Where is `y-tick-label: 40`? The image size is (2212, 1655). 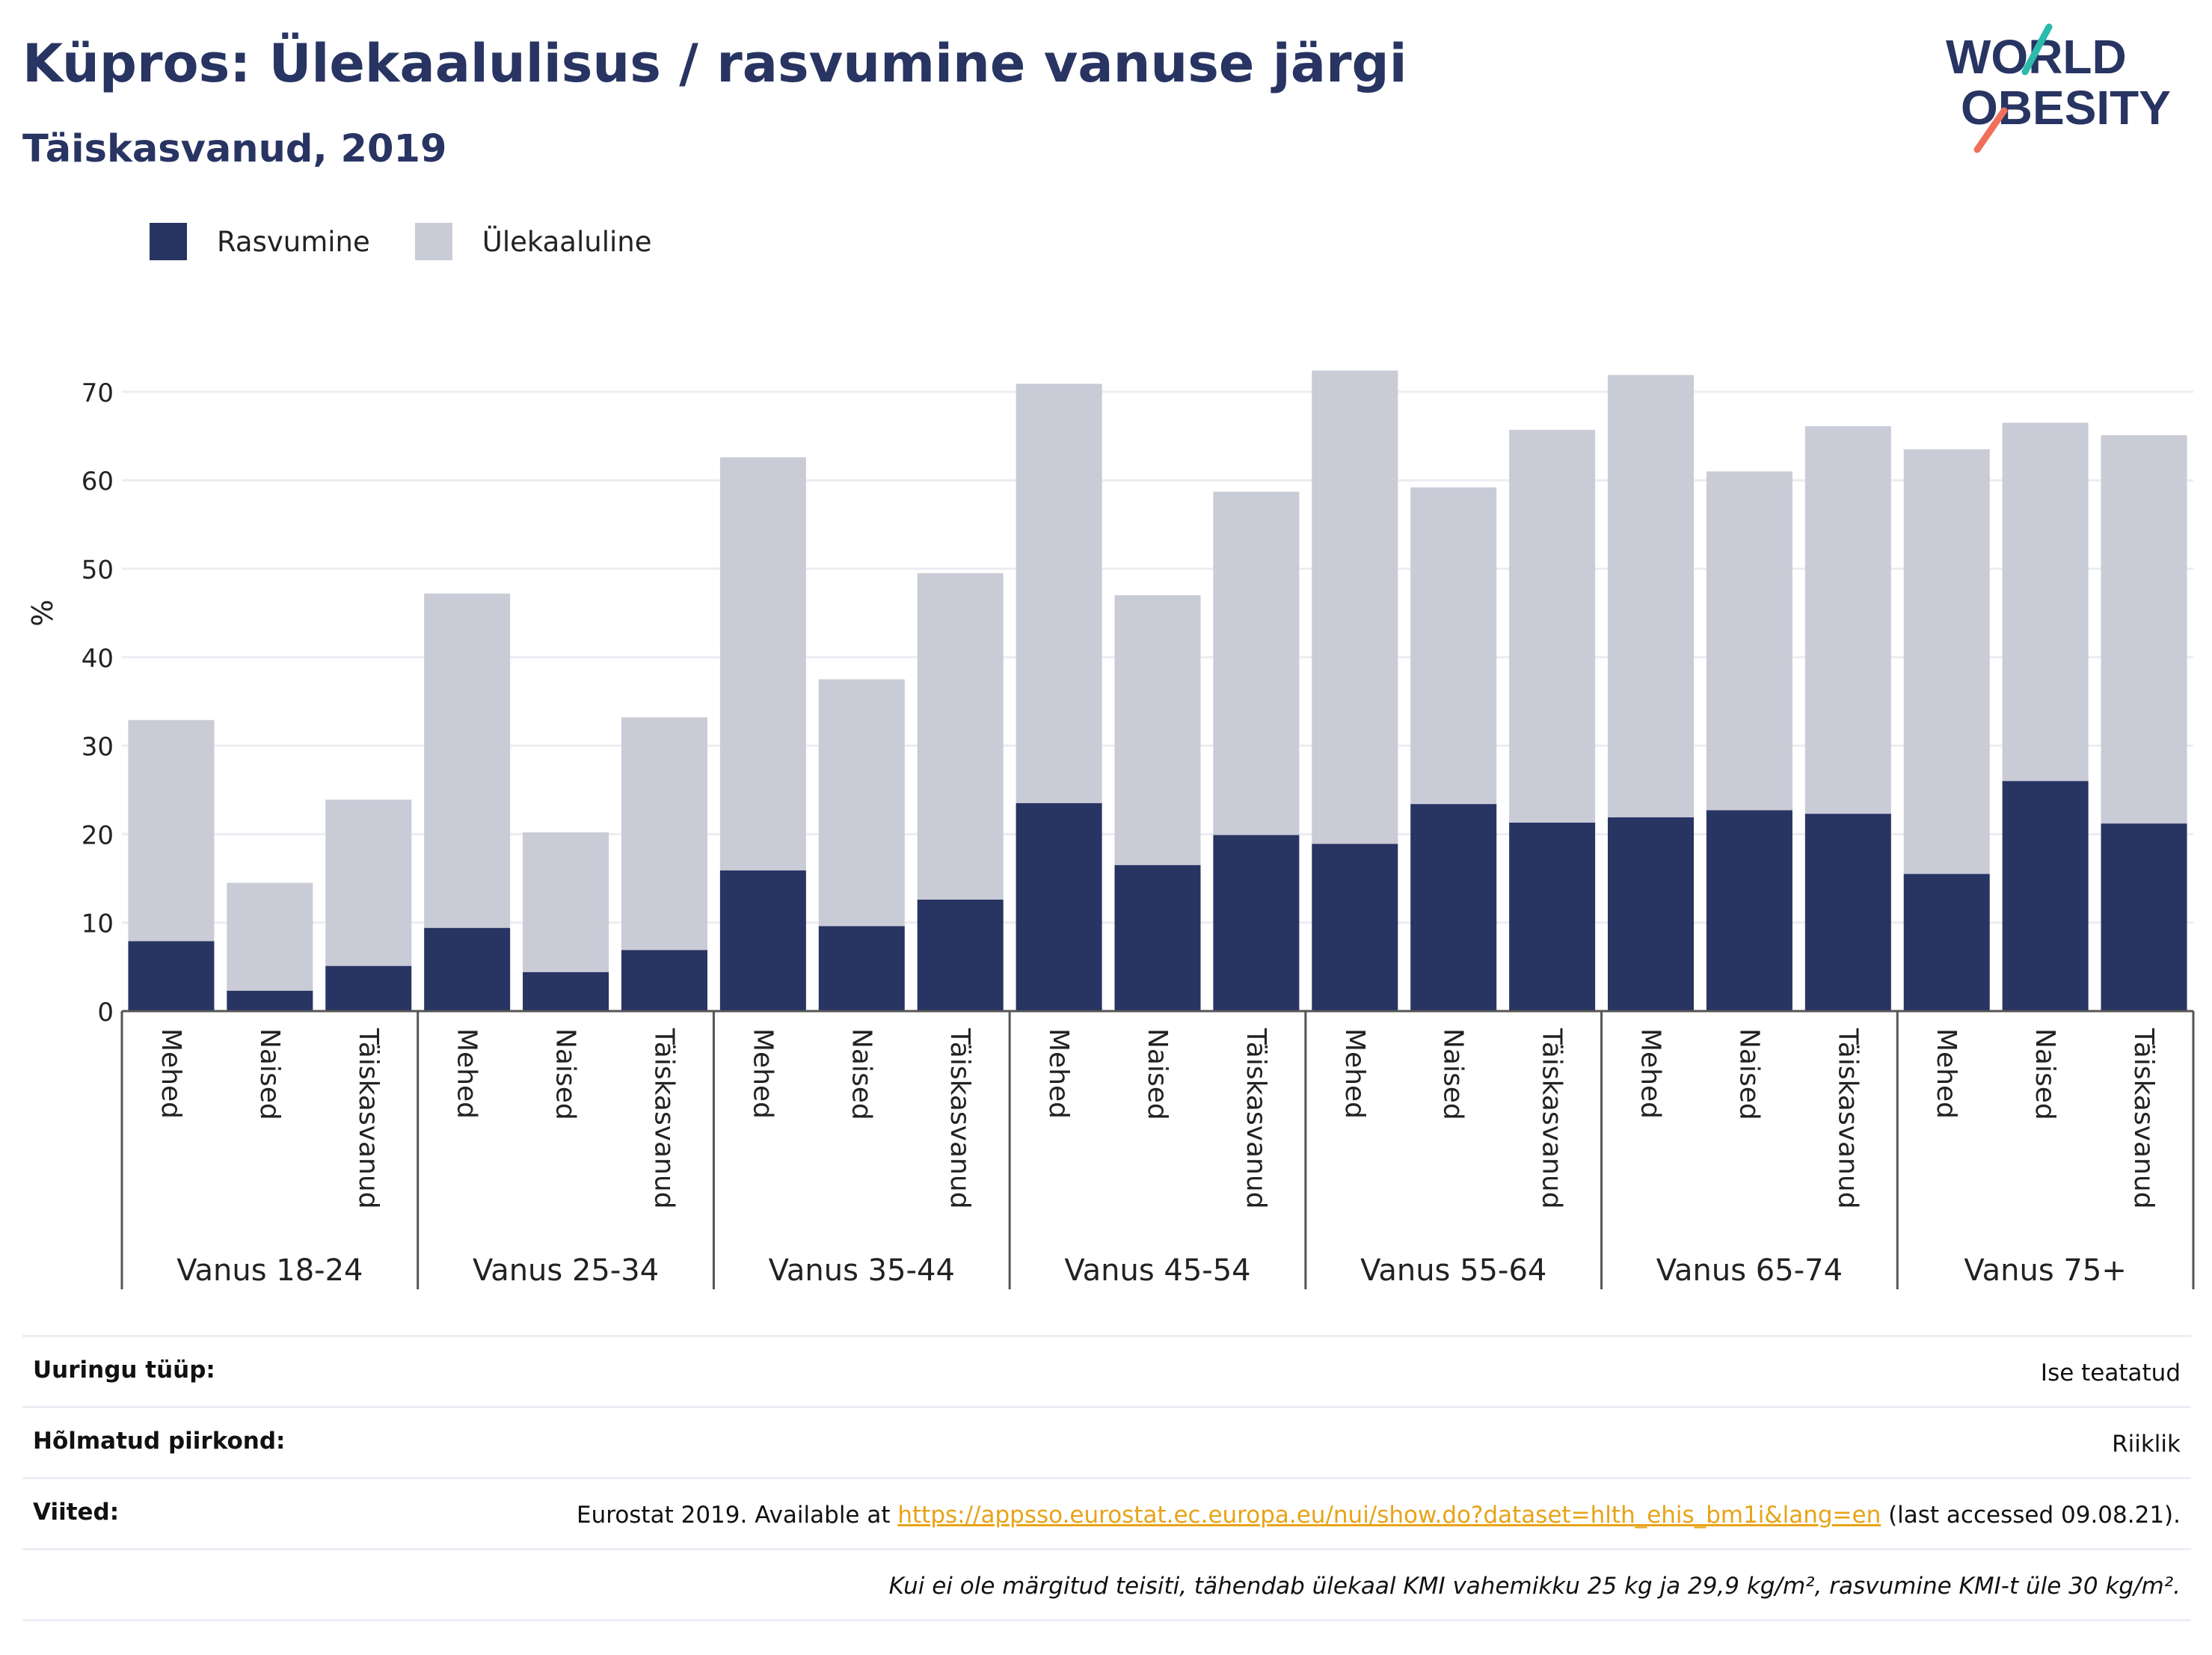 y-tick-label: 40 is located at coordinates (98, 659).